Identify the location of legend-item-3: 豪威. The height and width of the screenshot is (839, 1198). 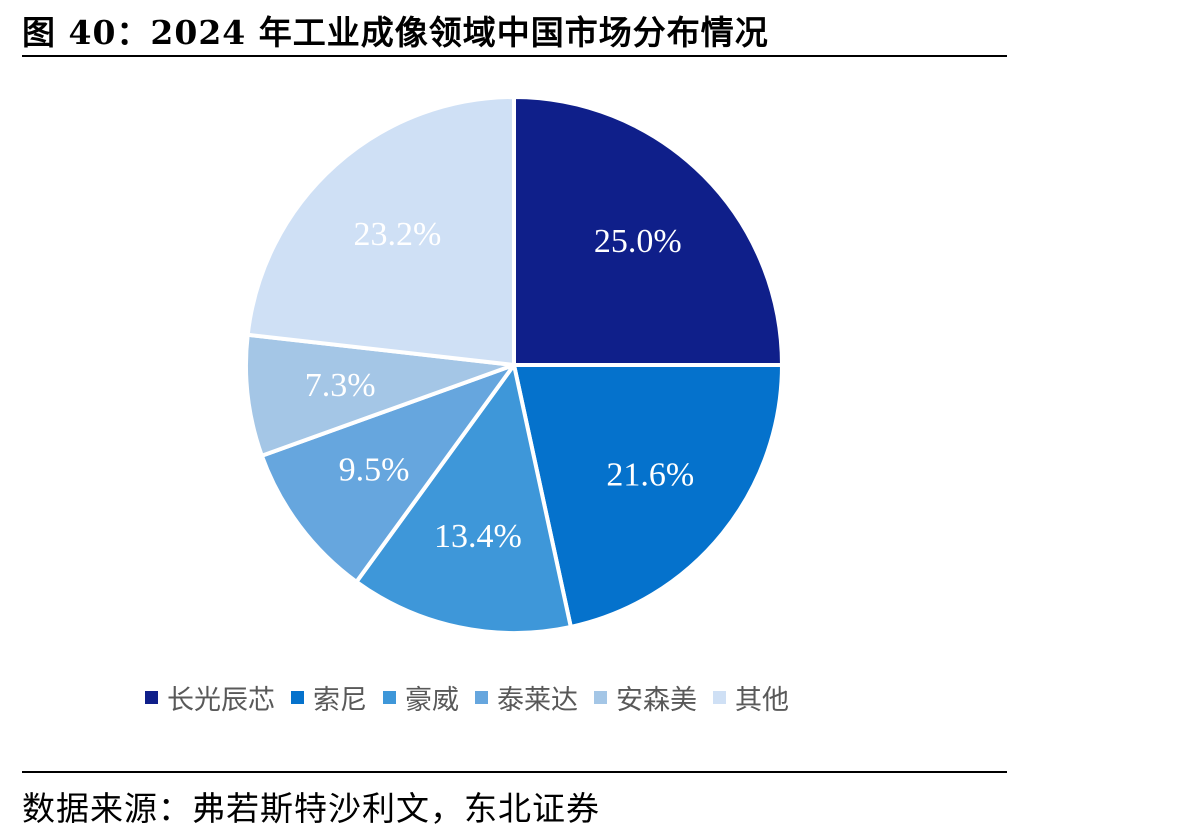
(421, 697).